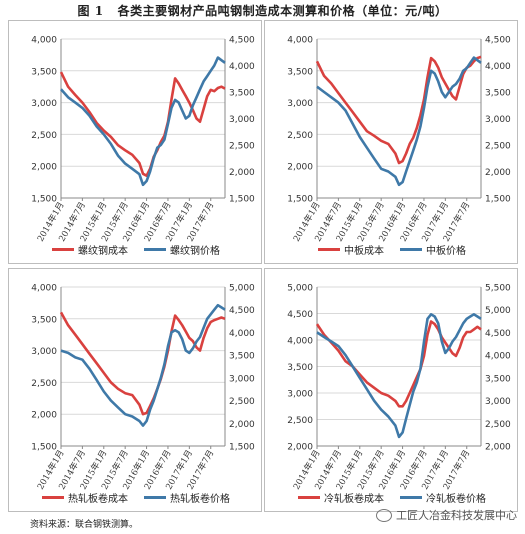  Describe the element at coordinates (282, 11) in the screenshot. I see `figure-title-text: 各类主要钢材产品吨钢制造成本测算和价格（单位：元/吨）` at that location.